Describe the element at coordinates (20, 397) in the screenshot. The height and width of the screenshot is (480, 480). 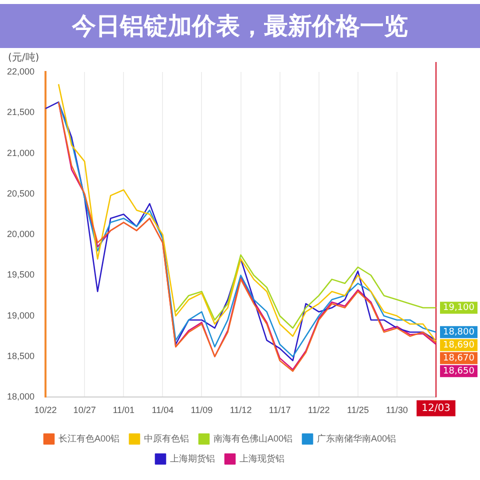
I see `y-tick-label: 18,000` at that location.